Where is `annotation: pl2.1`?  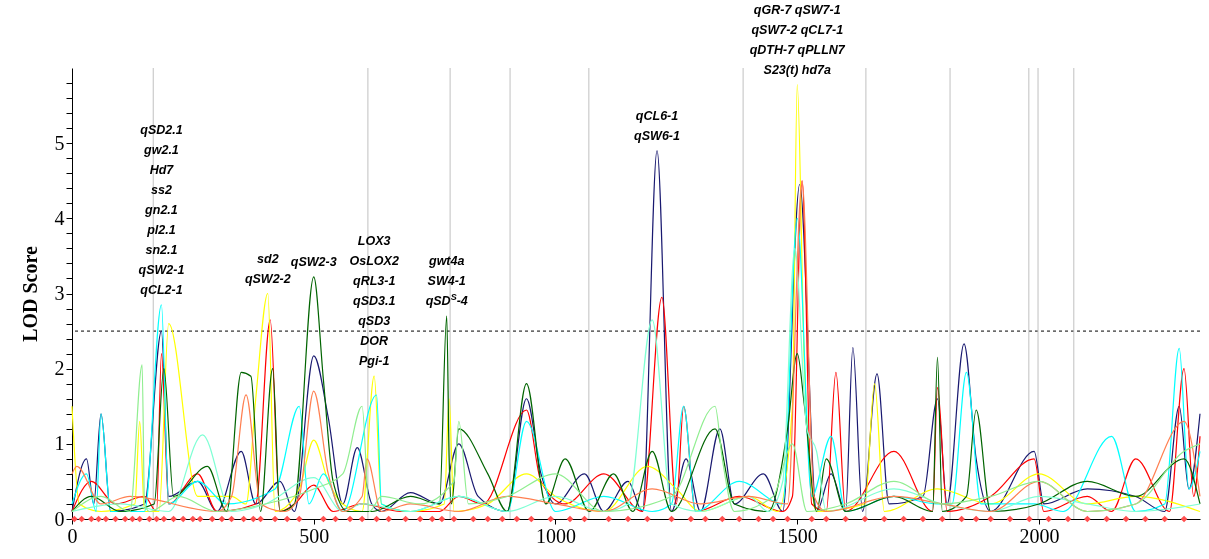
annotation: pl2.1 is located at coordinates (161, 229).